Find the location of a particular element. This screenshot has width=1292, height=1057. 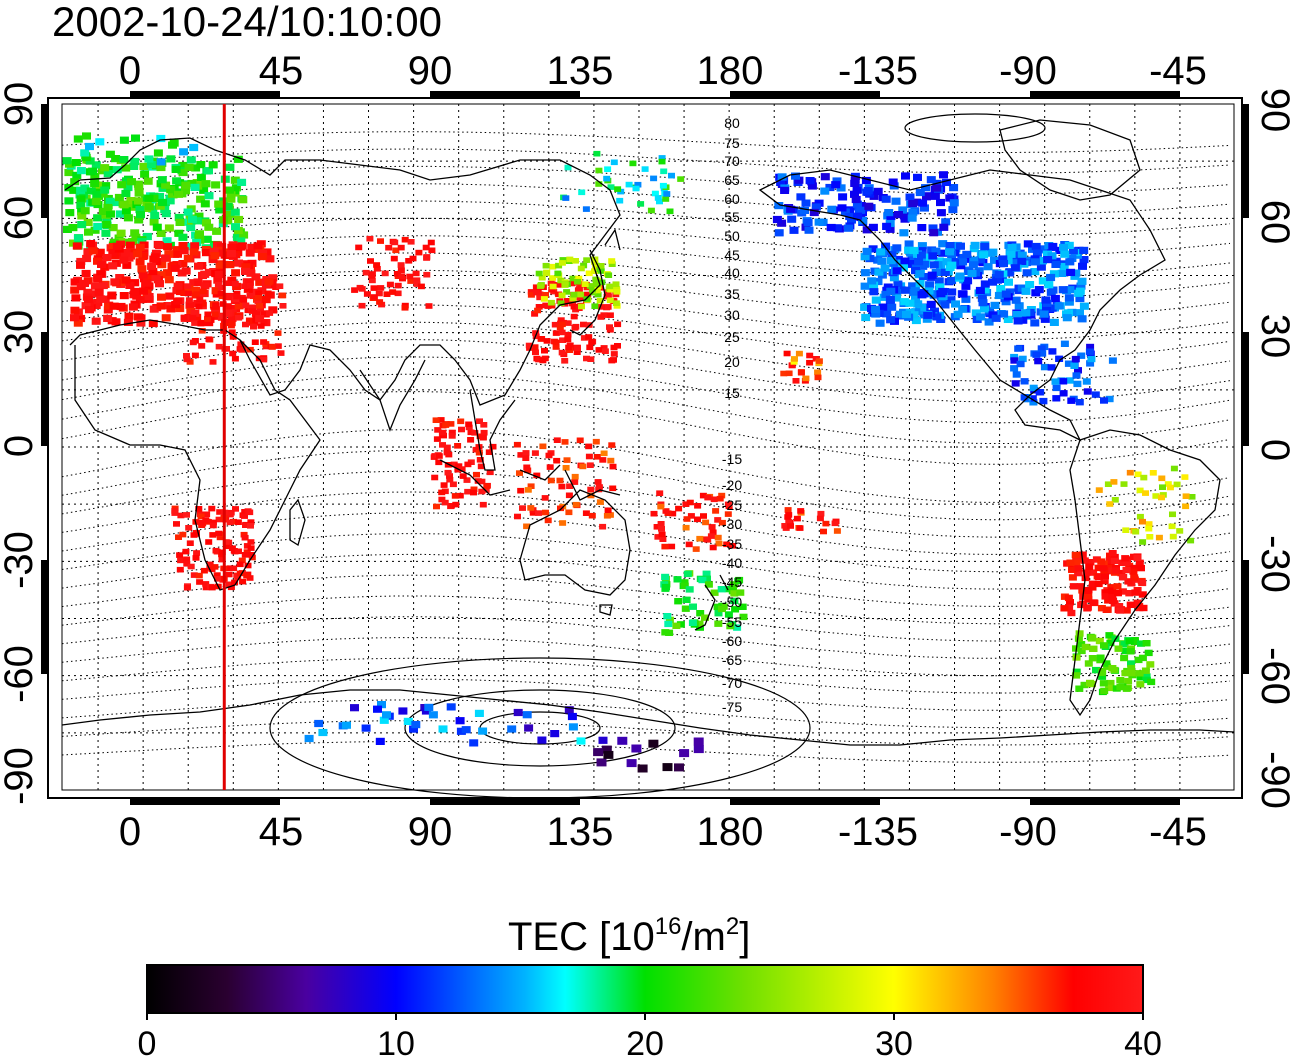

contour-pole-ring is located at coordinates (540, 728).